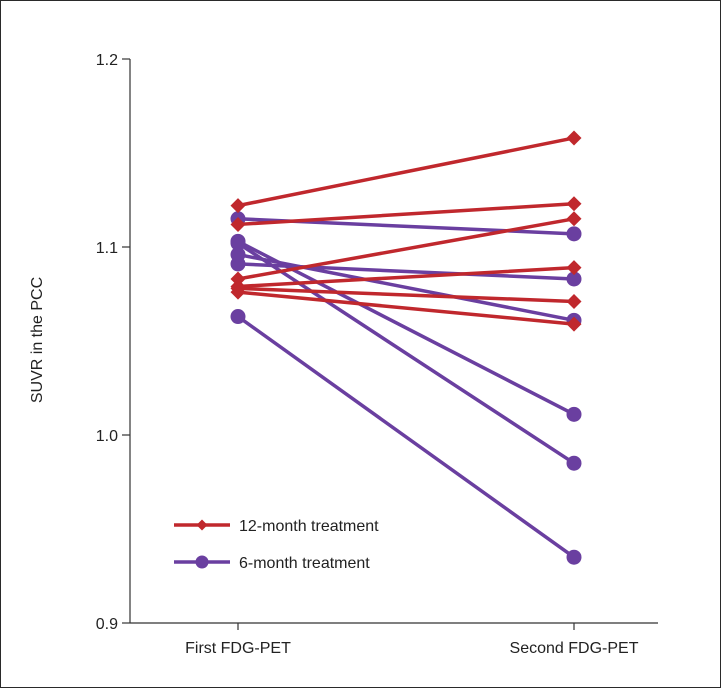 This screenshot has width=721, height=689. Describe the element at coordinates (574, 648) in the screenshot. I see `x-tick-label: Second FDG-PET` at that location.